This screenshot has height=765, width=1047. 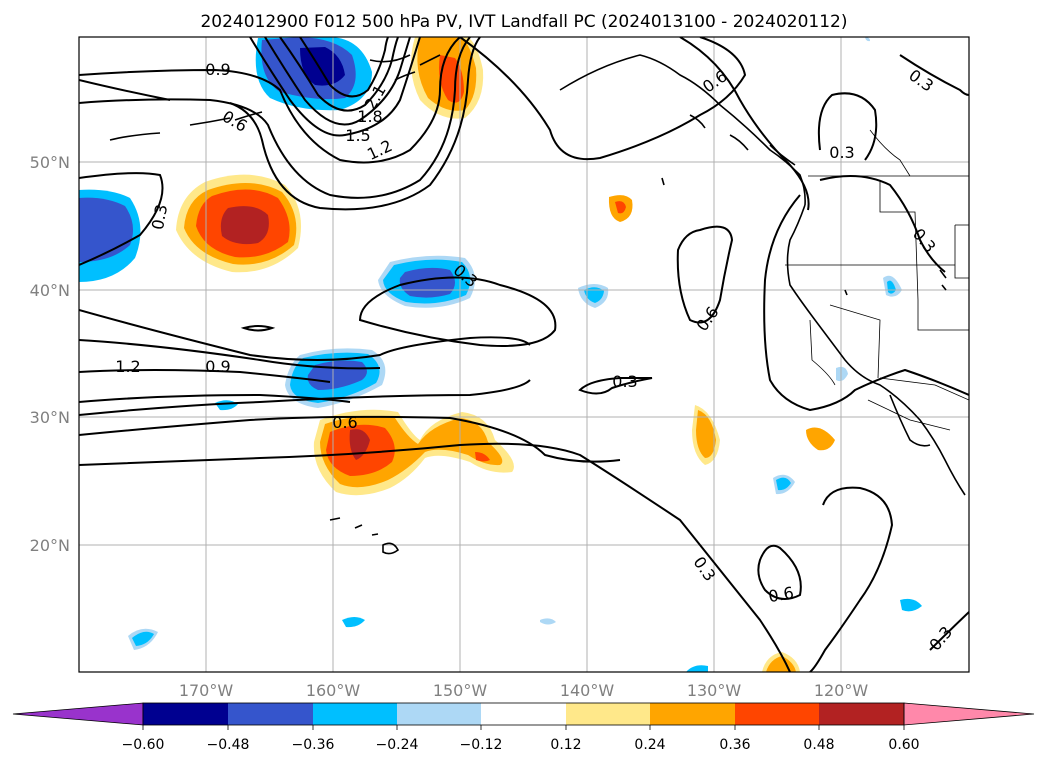 I want to click on colorbar-ticks, so click(x=523, y=727).